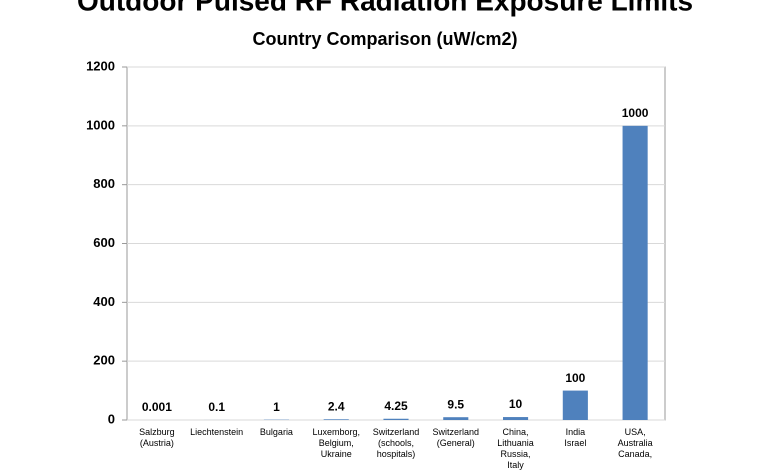 The image size is (770, 470). What do you see at coordinates (157, 407) in the screenshot?
I see `value-label: 0.001` at bounding box center [157, 407].